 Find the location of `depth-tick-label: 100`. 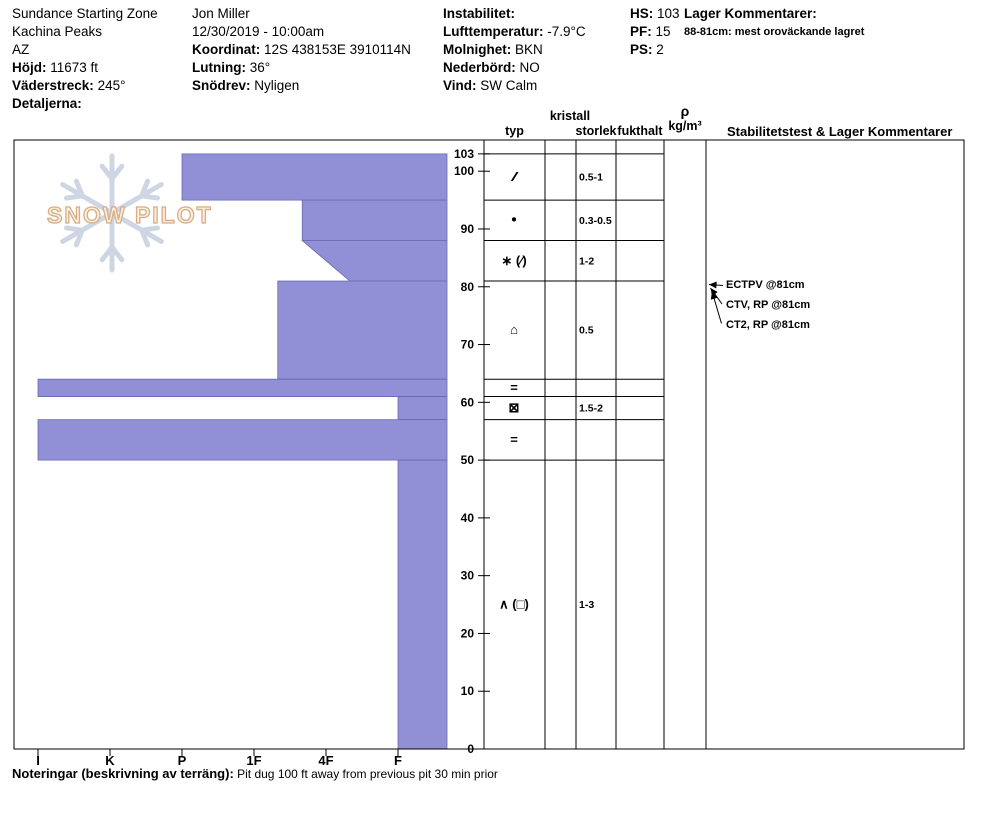

depth-tick-label: 100 is located at coordinates (464, 171).